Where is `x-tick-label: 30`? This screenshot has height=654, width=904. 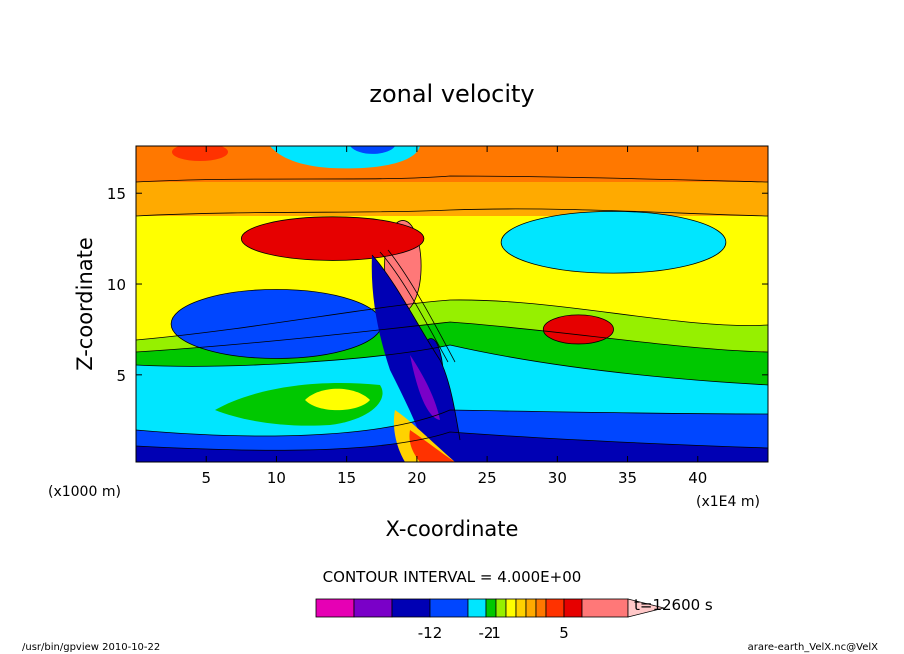
x-tick-label: 30 is located at coordinates (557, 478).